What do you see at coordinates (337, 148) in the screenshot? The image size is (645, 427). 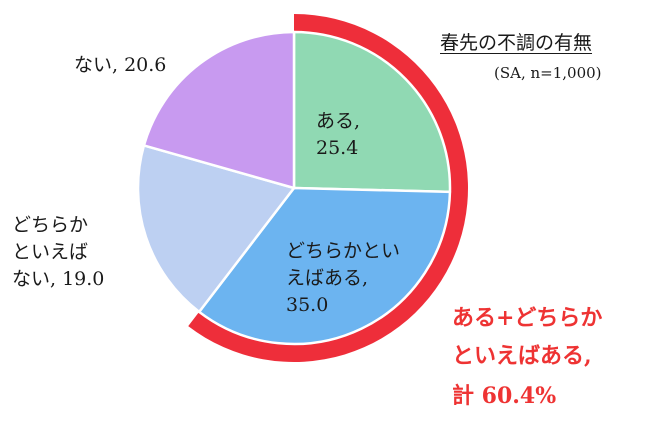 I see `slice-label-aru-value: 25.4` at bounding box center [337, 148].